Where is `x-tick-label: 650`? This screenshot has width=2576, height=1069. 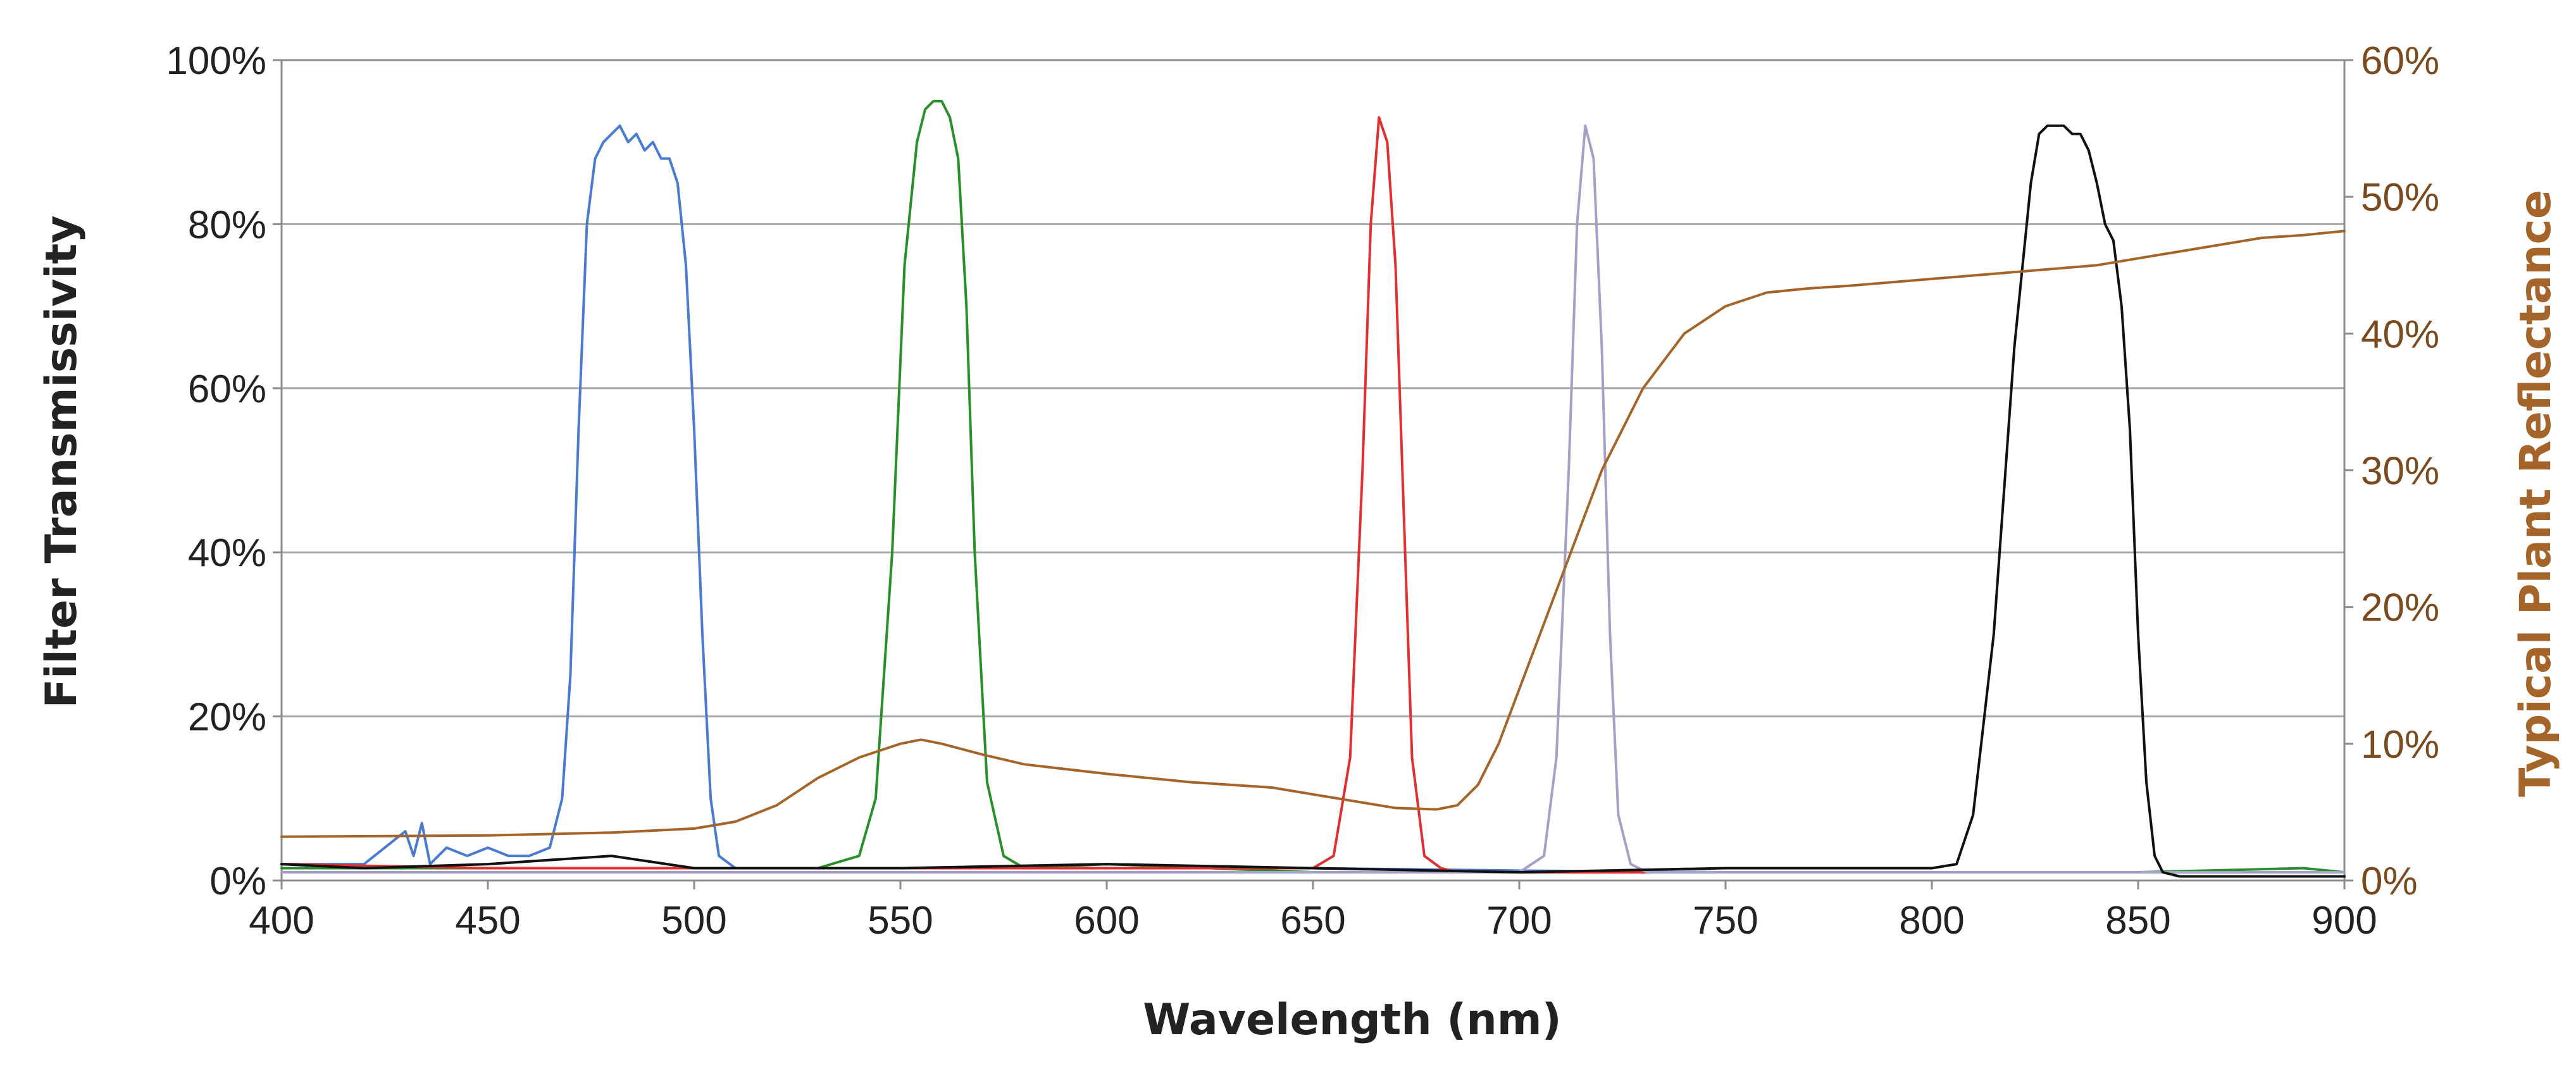
x-tick-label: 650 is located at coordinates (1312, 921).